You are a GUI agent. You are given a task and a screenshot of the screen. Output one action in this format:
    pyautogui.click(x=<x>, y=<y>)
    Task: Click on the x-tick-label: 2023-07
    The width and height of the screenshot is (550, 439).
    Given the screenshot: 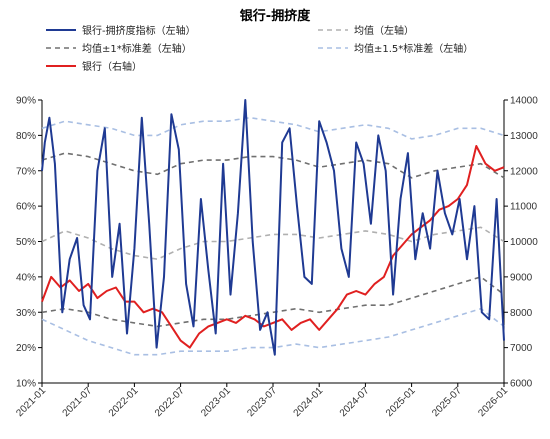 What is the action you would take?
    pyautogui.click(x=262, y=402)
    